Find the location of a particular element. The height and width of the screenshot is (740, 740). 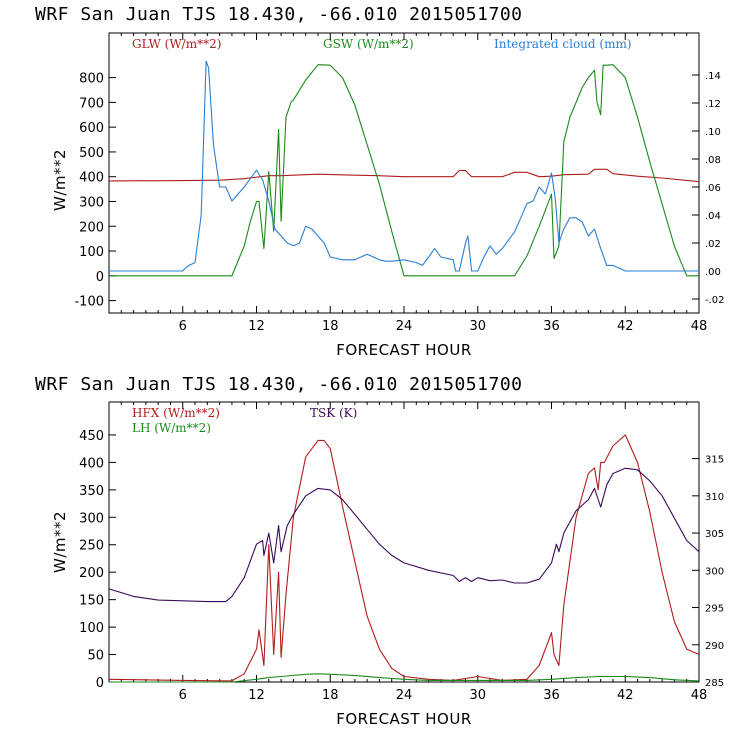

y2-tick-label: 305 is located at coordinates (714, 534).